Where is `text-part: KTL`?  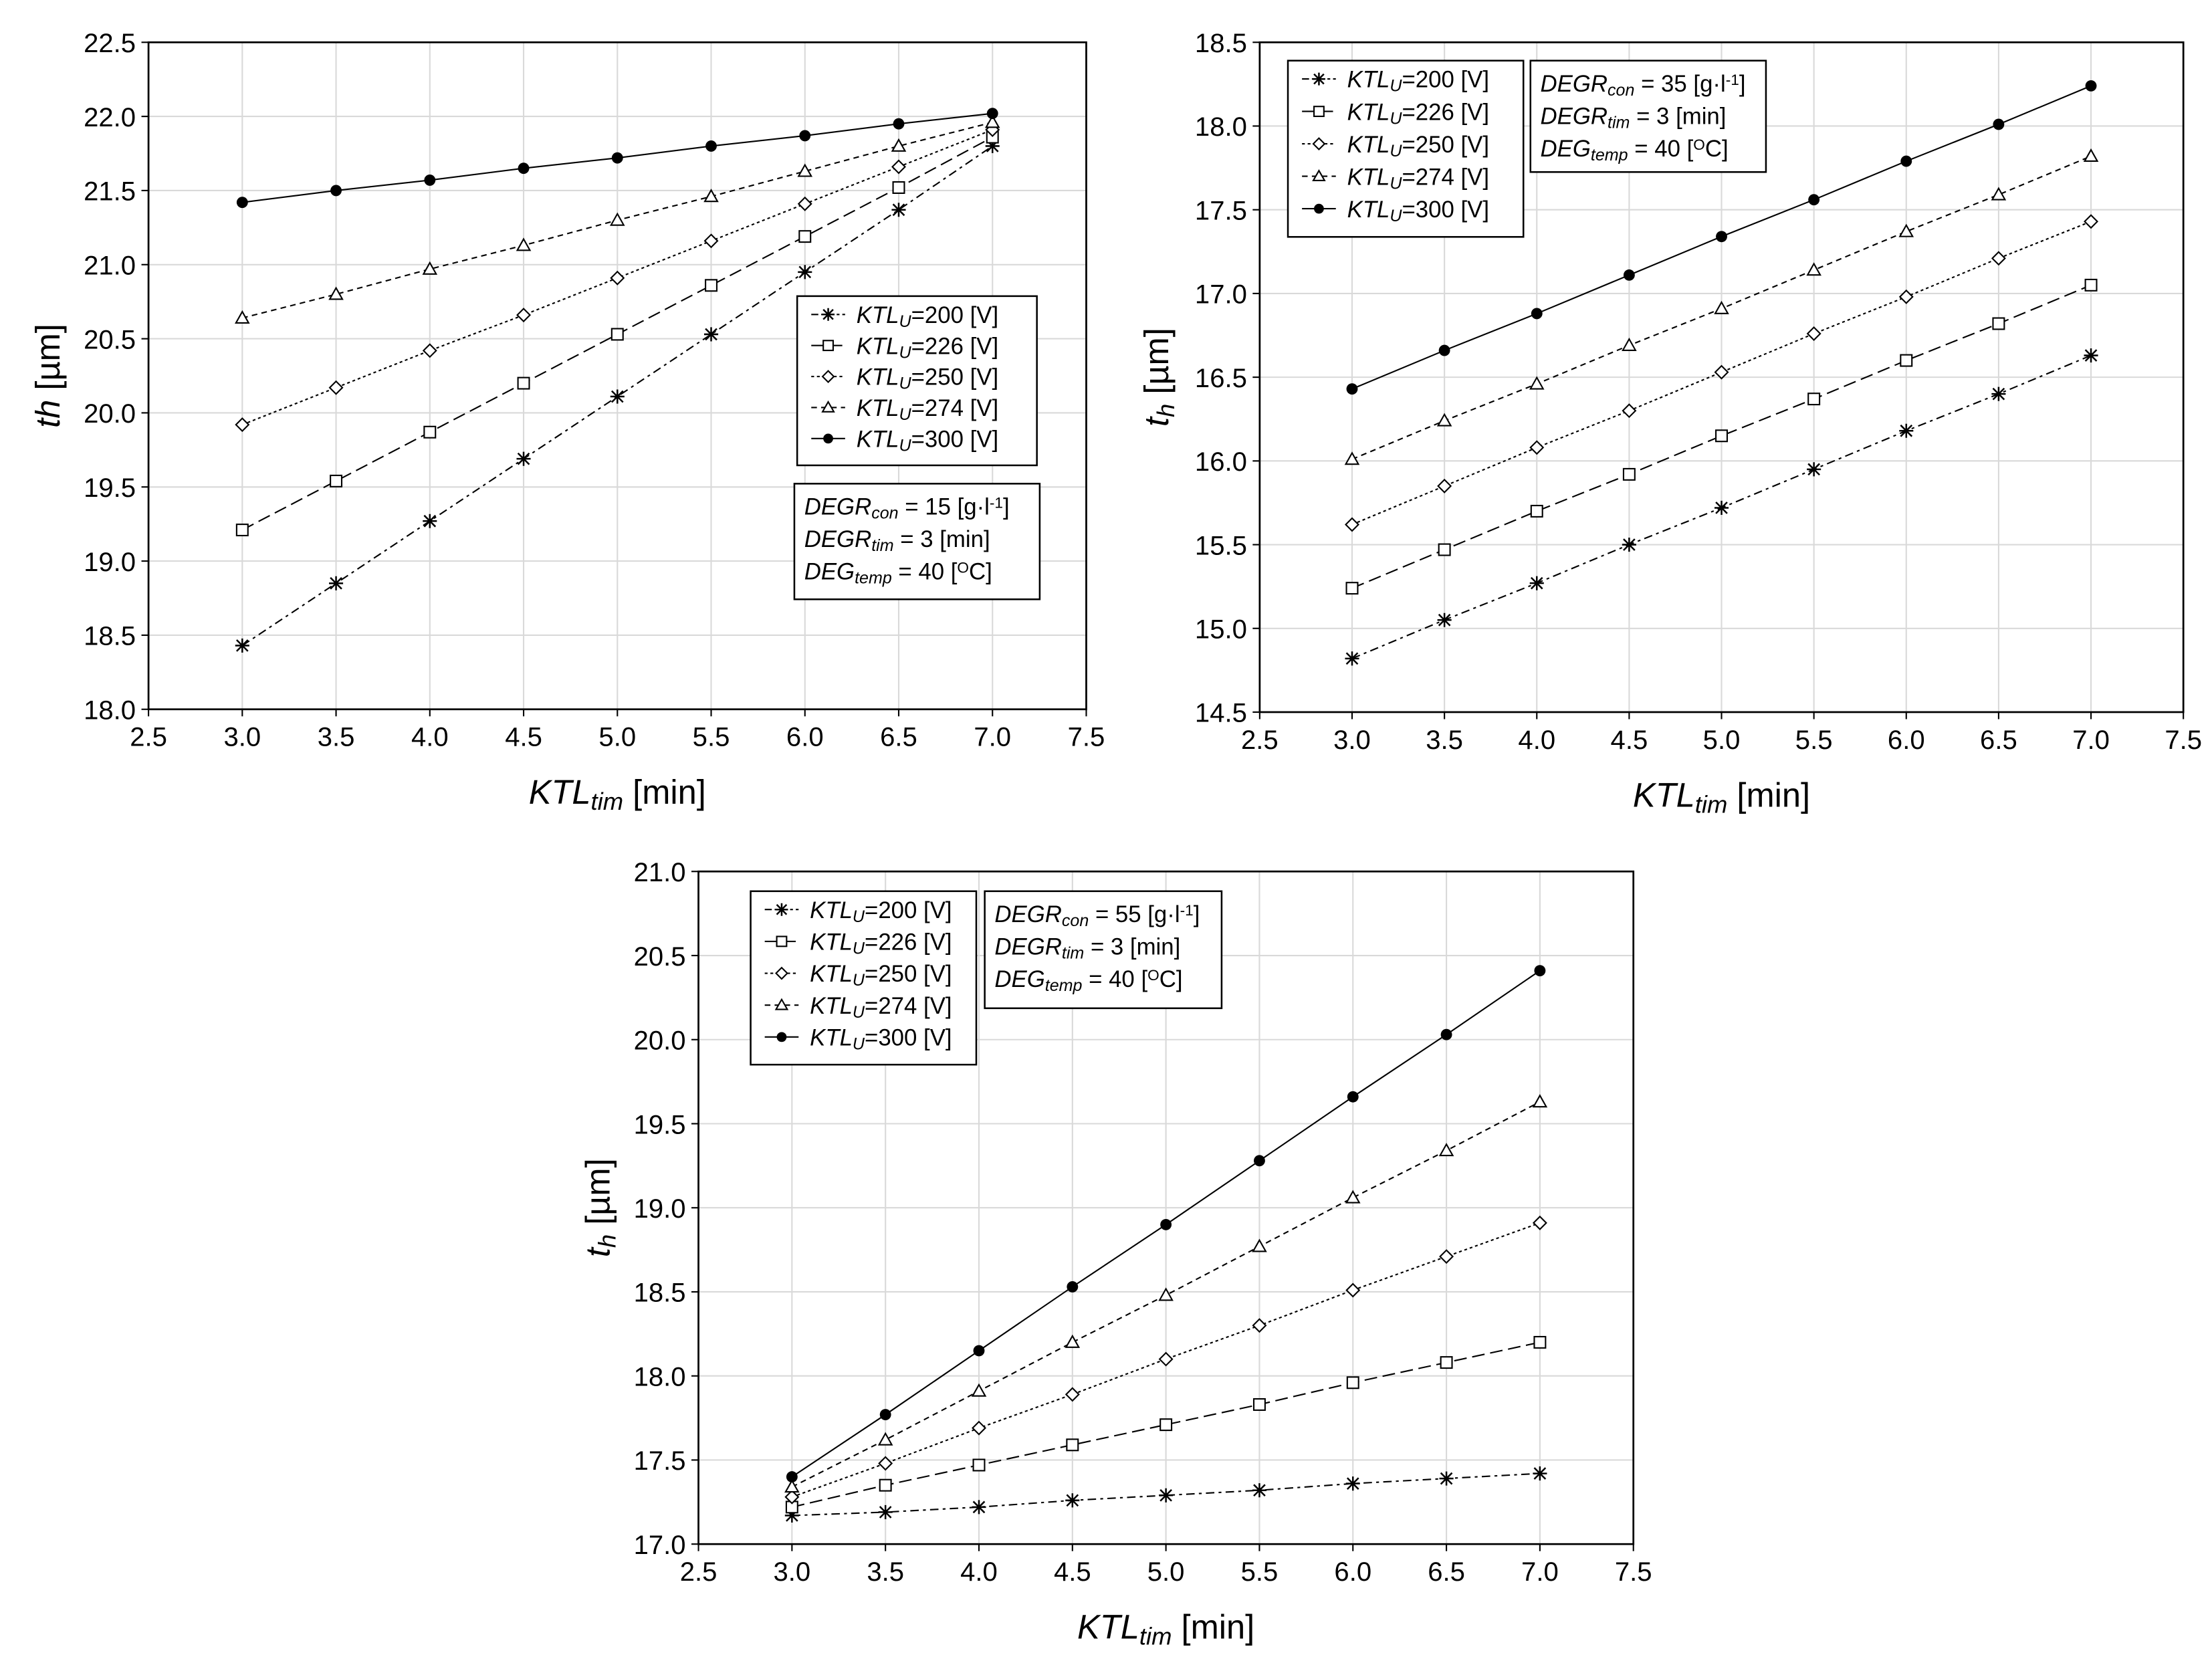
text-part: KTL is located at coordinates (1368, 112).